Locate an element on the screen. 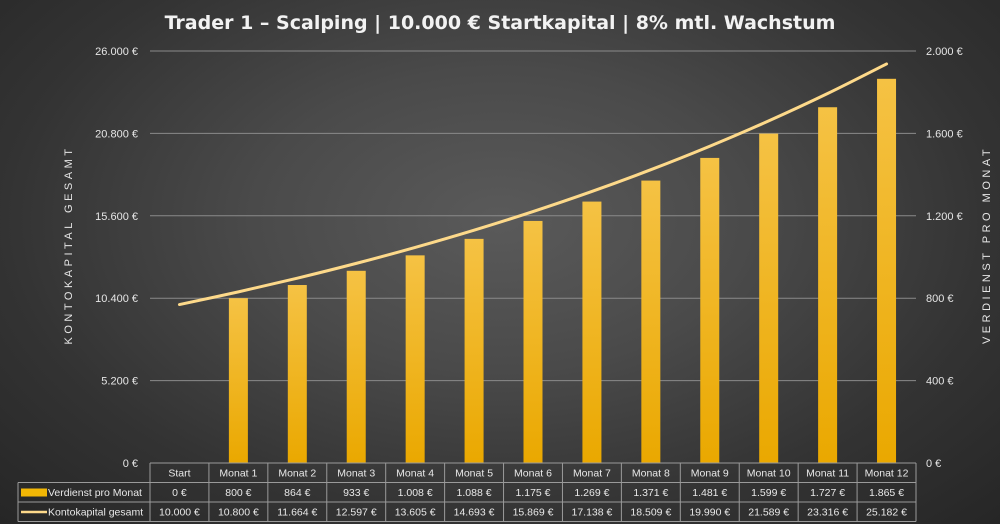 This screenshot has height=524, width=1000. table-line-value: 18.509 € is located at coordinates (650, 513).